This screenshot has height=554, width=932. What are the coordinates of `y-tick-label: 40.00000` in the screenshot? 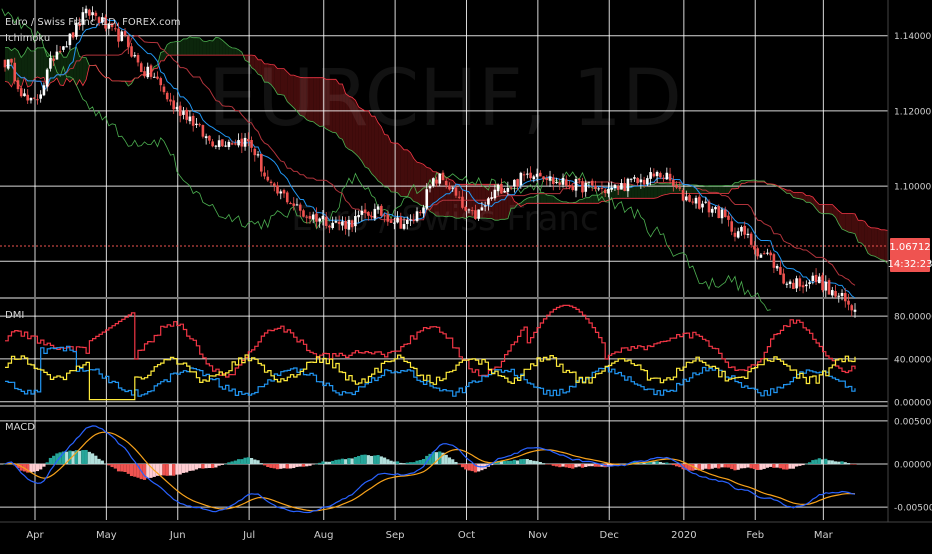 It's located at (913, 360).